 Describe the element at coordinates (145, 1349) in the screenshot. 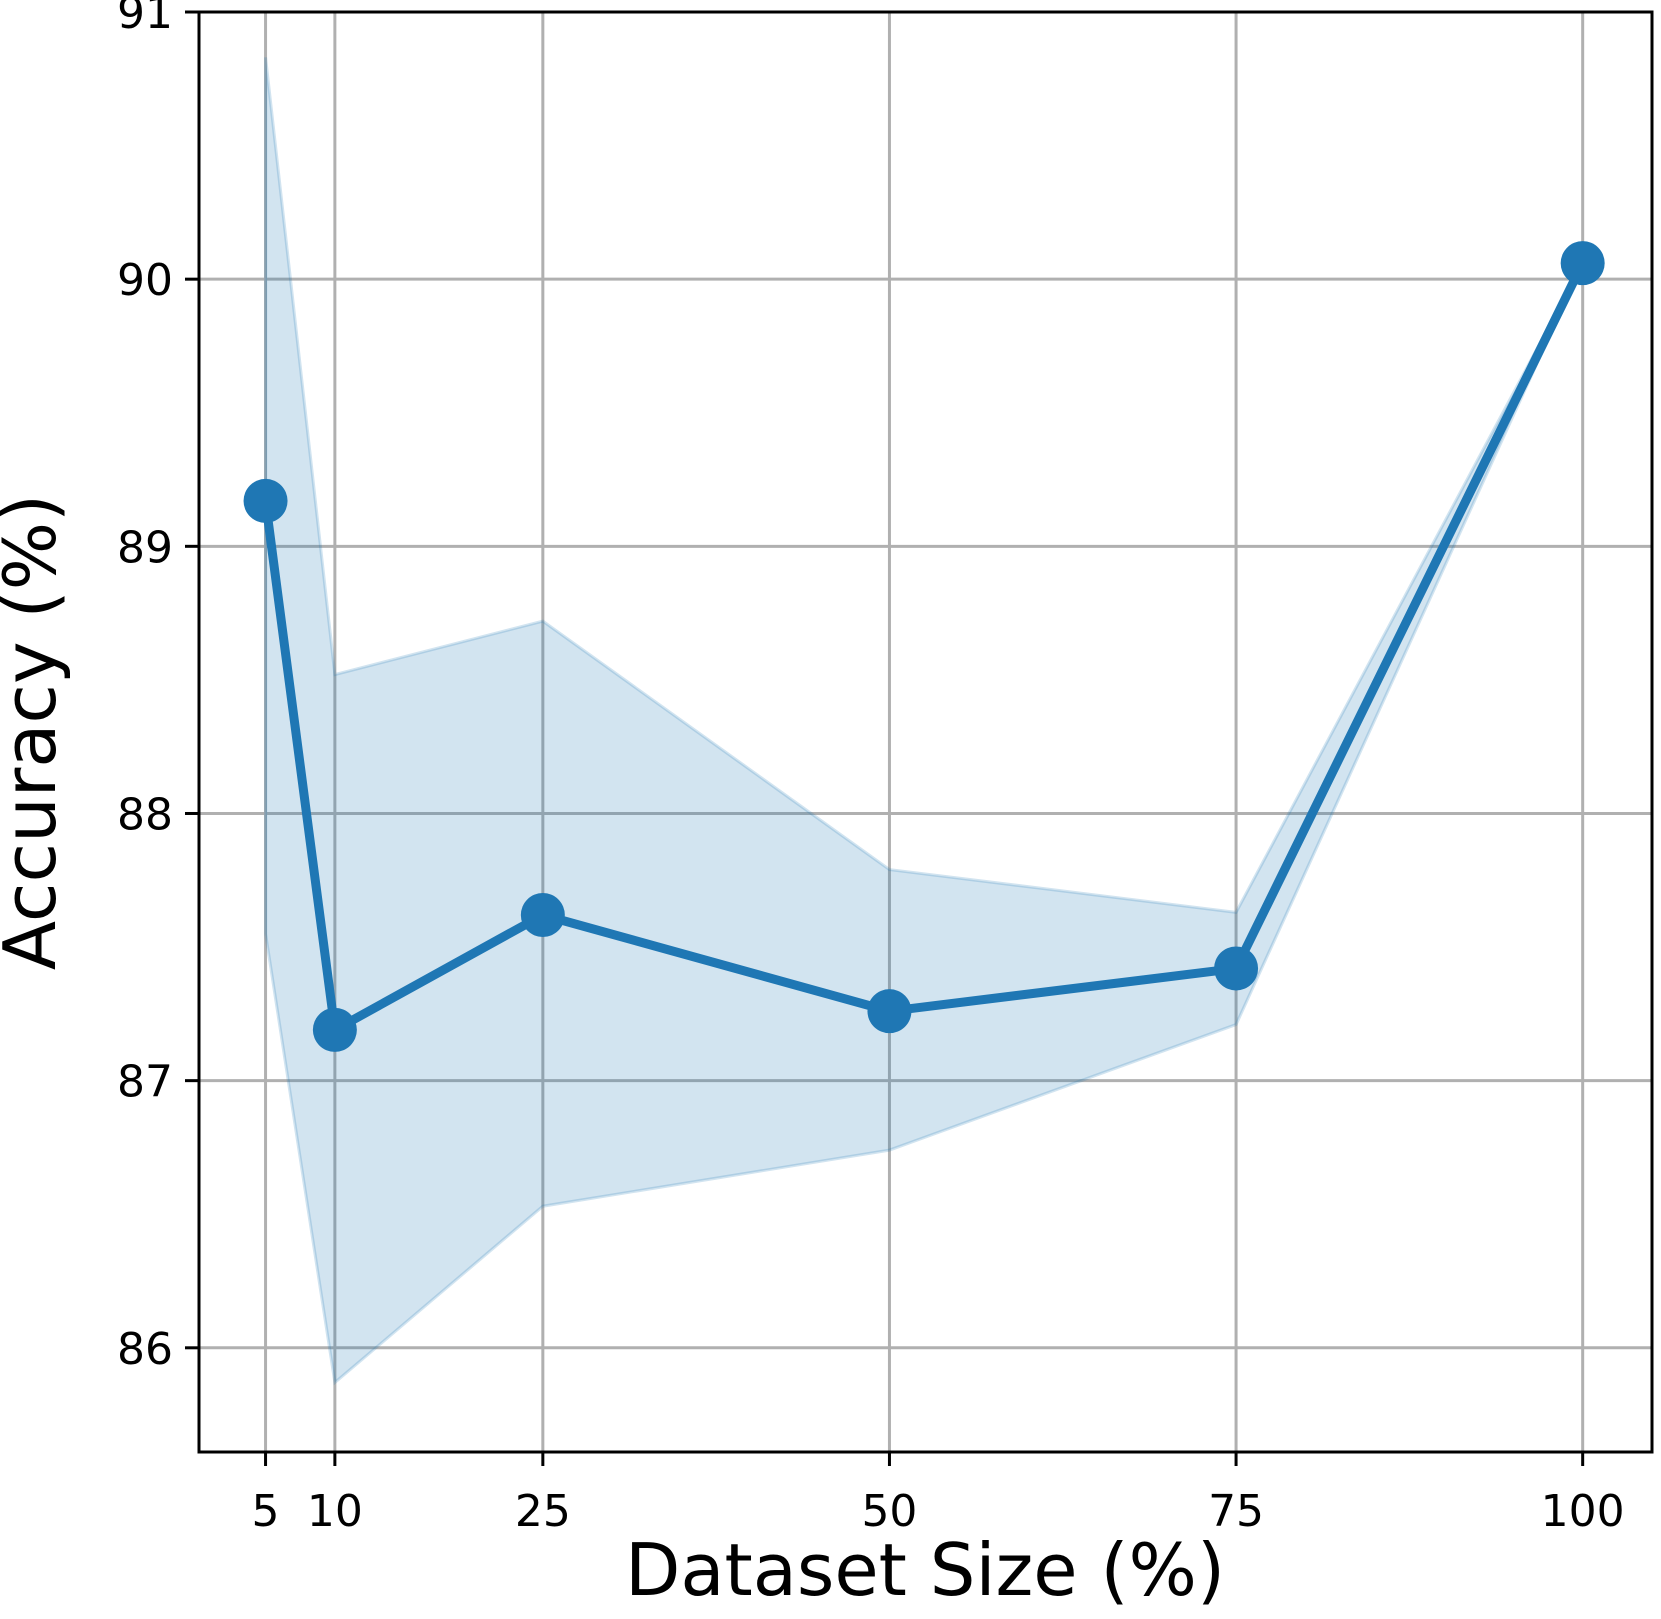

I see `y-tick-label: 86` at that location.